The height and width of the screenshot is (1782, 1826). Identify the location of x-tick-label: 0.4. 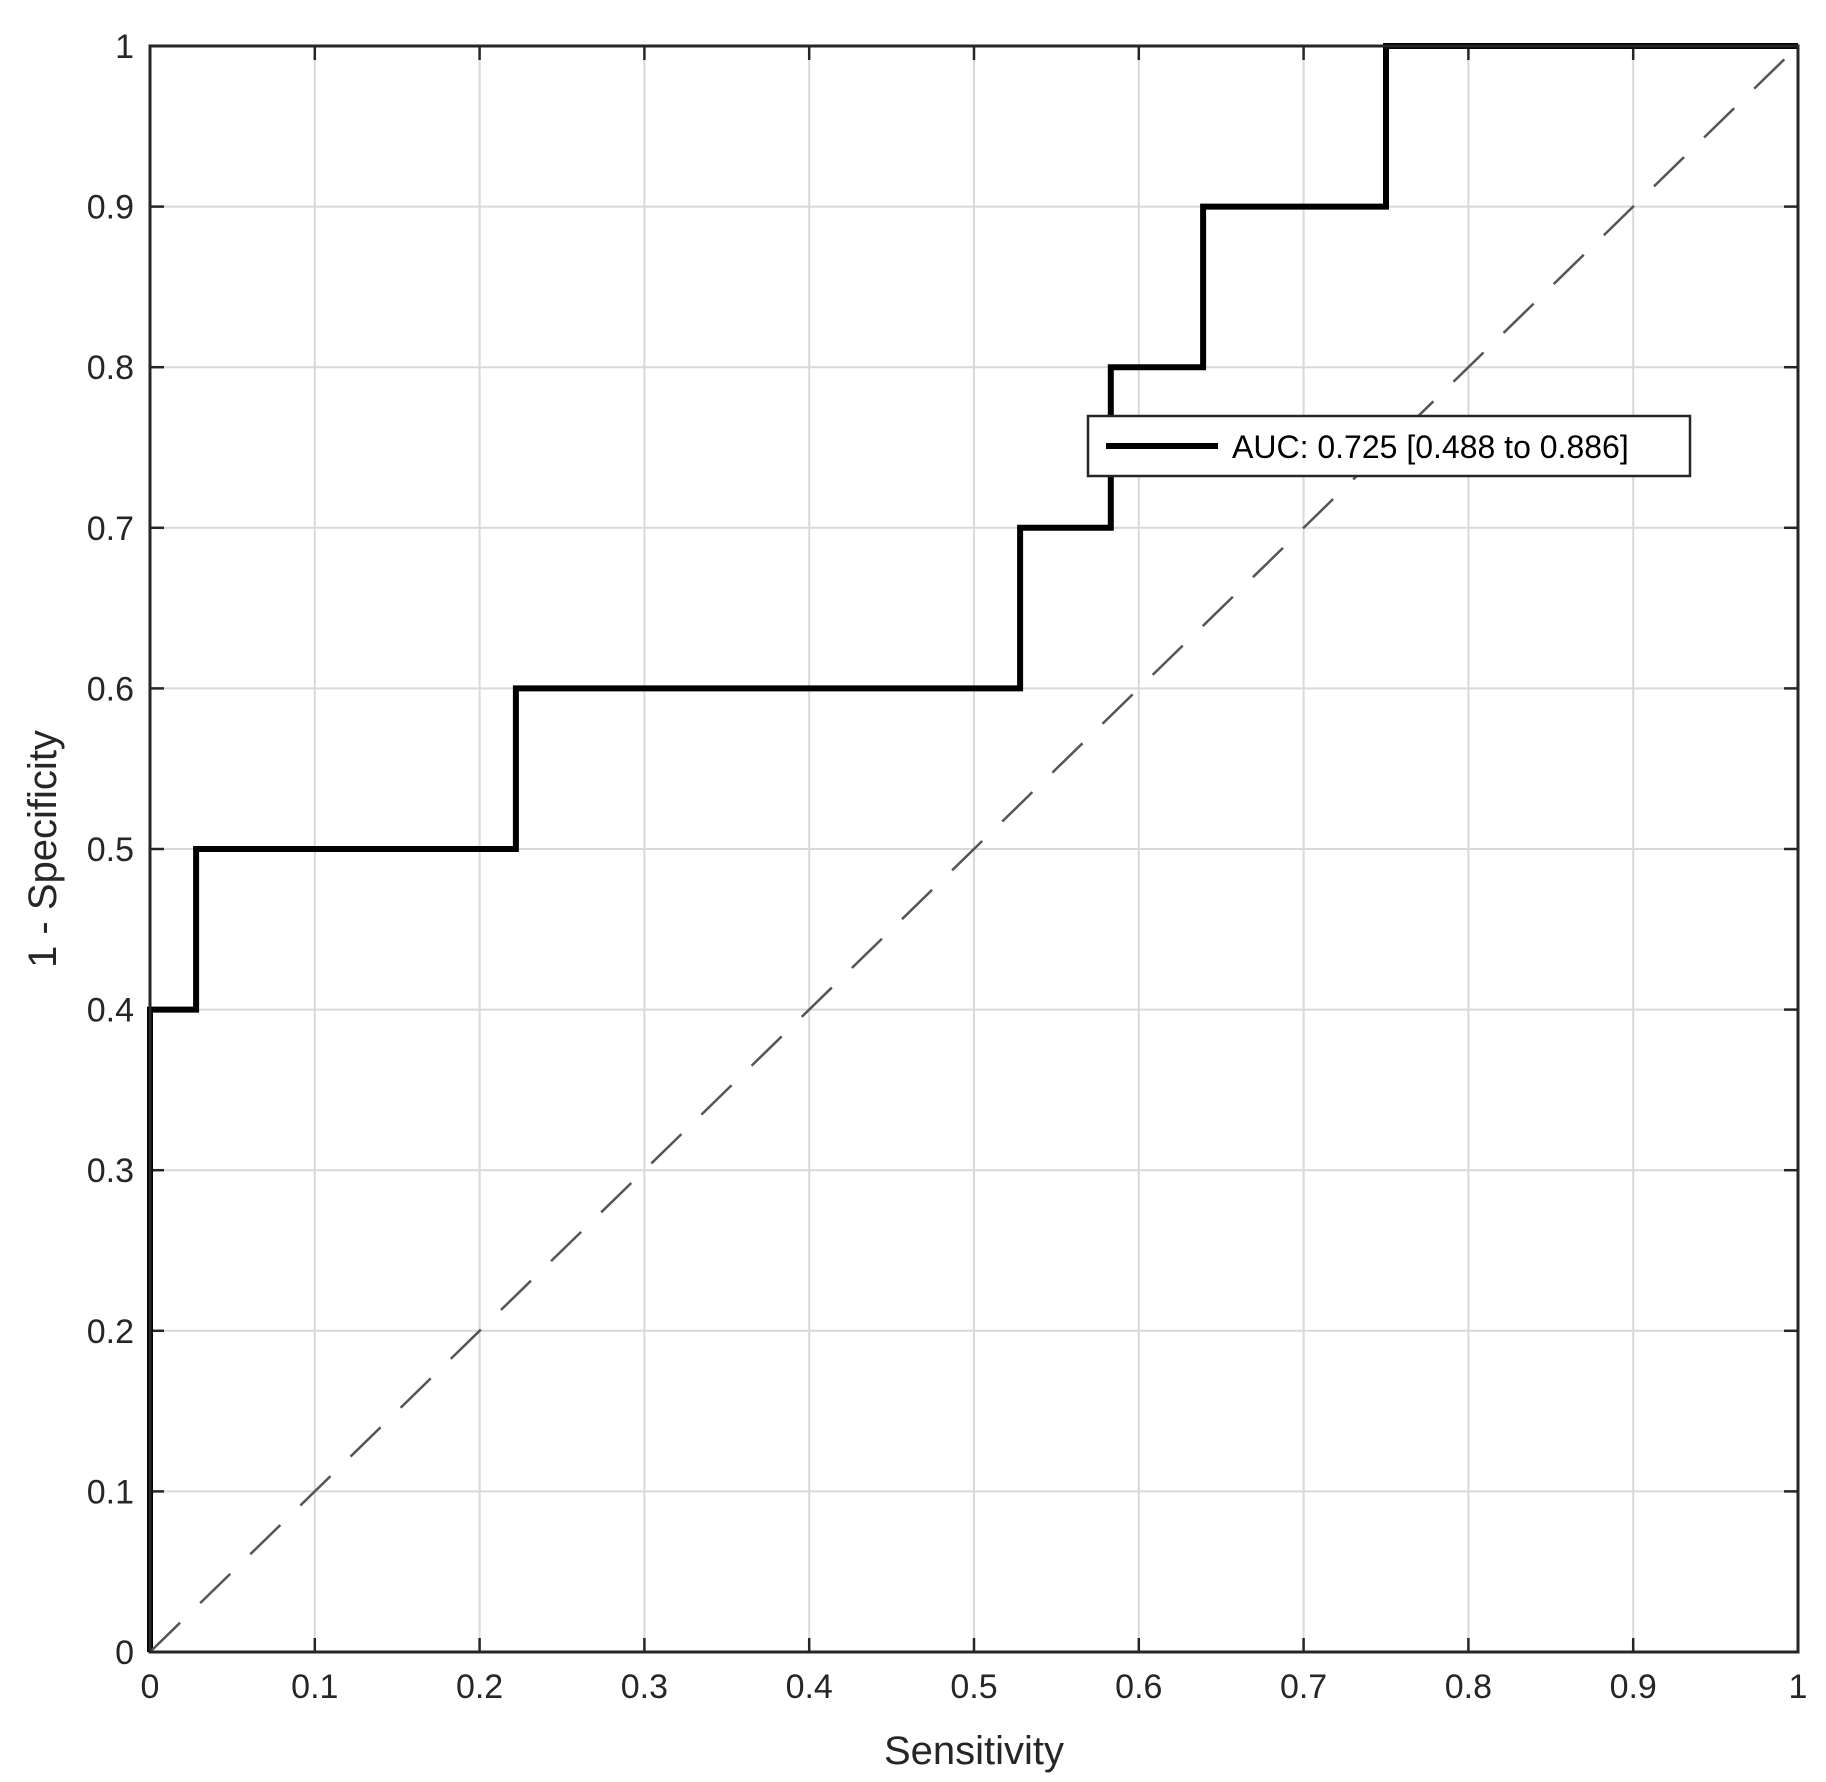
(809, 1687).